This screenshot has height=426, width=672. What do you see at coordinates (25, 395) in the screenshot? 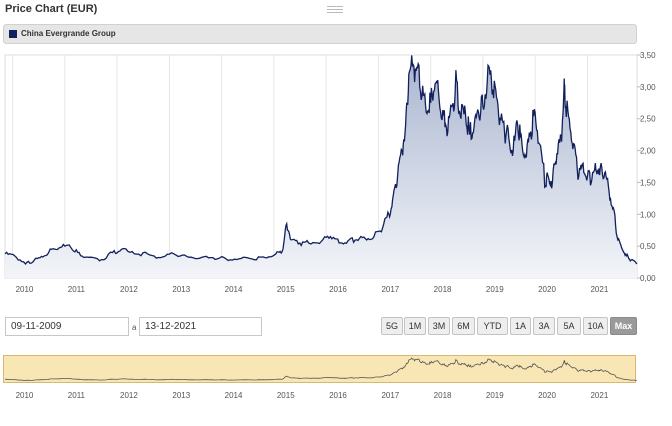
I see `navigator-tick-label: 2010` at bounding box center [25, 395].